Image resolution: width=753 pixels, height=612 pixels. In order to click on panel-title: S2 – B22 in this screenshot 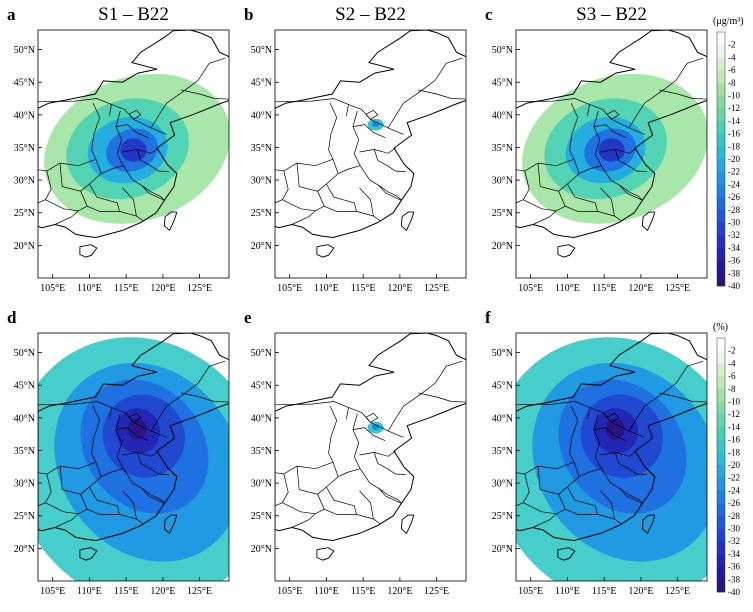, I will do `click(370, 14)`.